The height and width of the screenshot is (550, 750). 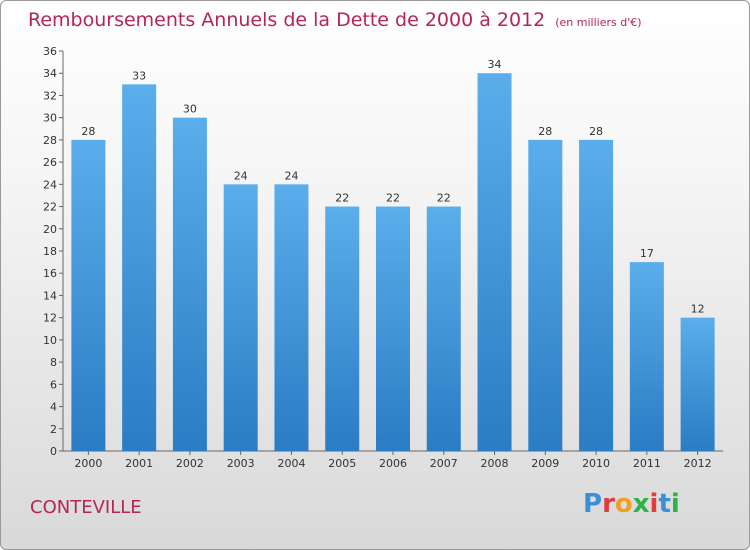 I want to click on proxiti-logo: Proxiti, so click(x=631, y=504).